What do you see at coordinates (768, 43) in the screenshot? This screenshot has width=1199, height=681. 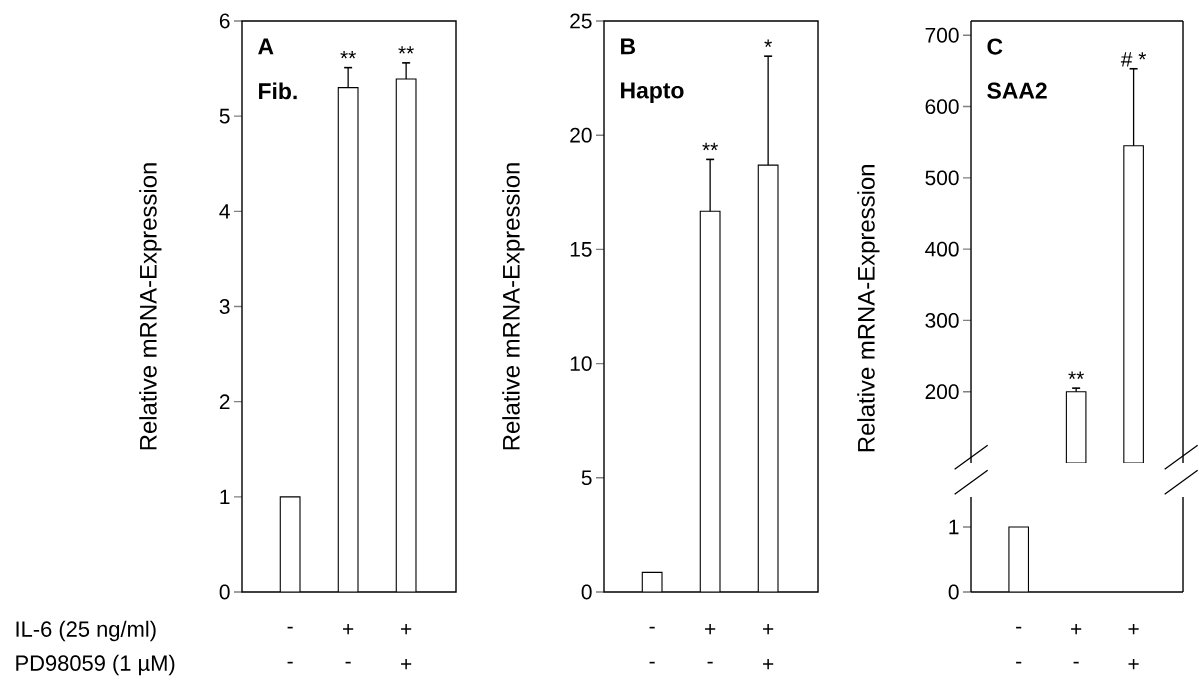 I see `annotation: *` at bounding box center [768, 43].